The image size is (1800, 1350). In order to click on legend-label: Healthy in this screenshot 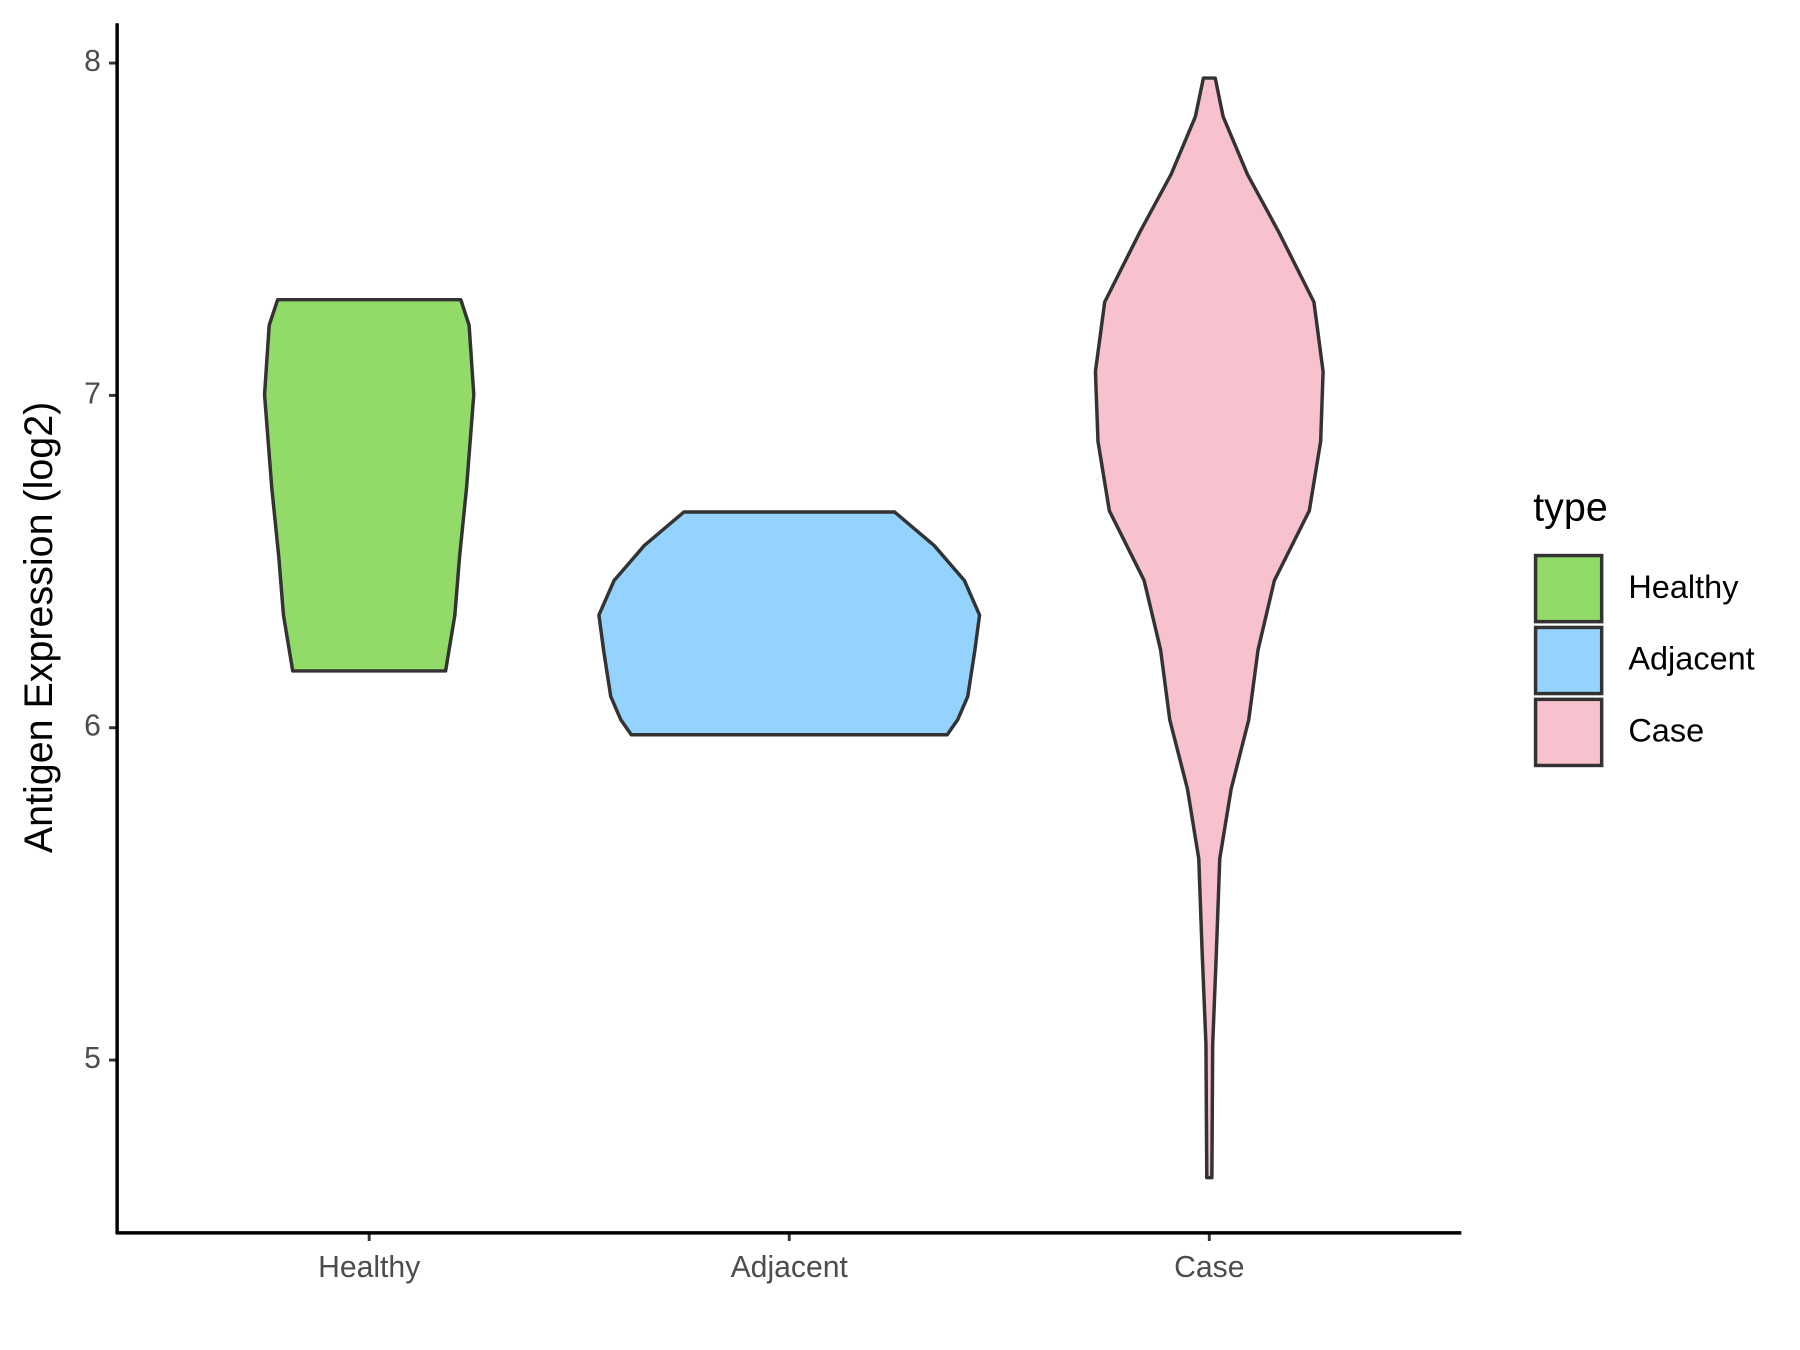, I will do `click(1683, 587)`.